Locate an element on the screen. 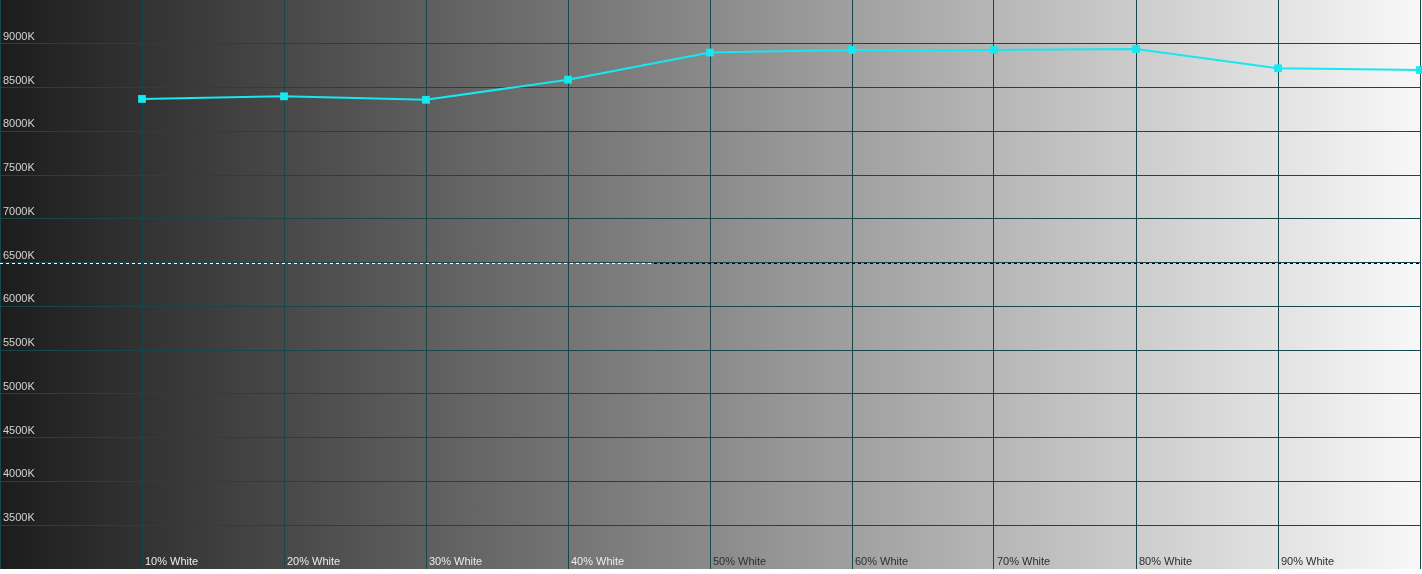 This screenshot has width=1422, height=574. y-tick-label: 9000K is located at coordinates (19, 35).